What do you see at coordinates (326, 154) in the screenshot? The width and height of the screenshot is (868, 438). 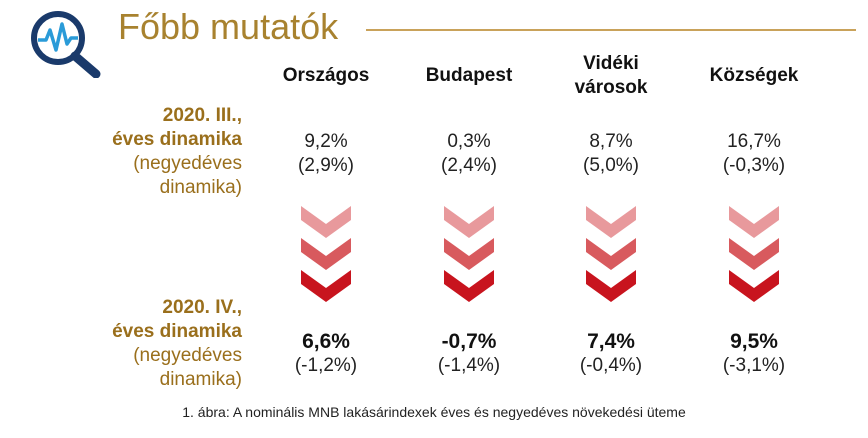 I see `cell-q3-orszagos: 9,2% (2,9%)` at bounding box center [326, 154].